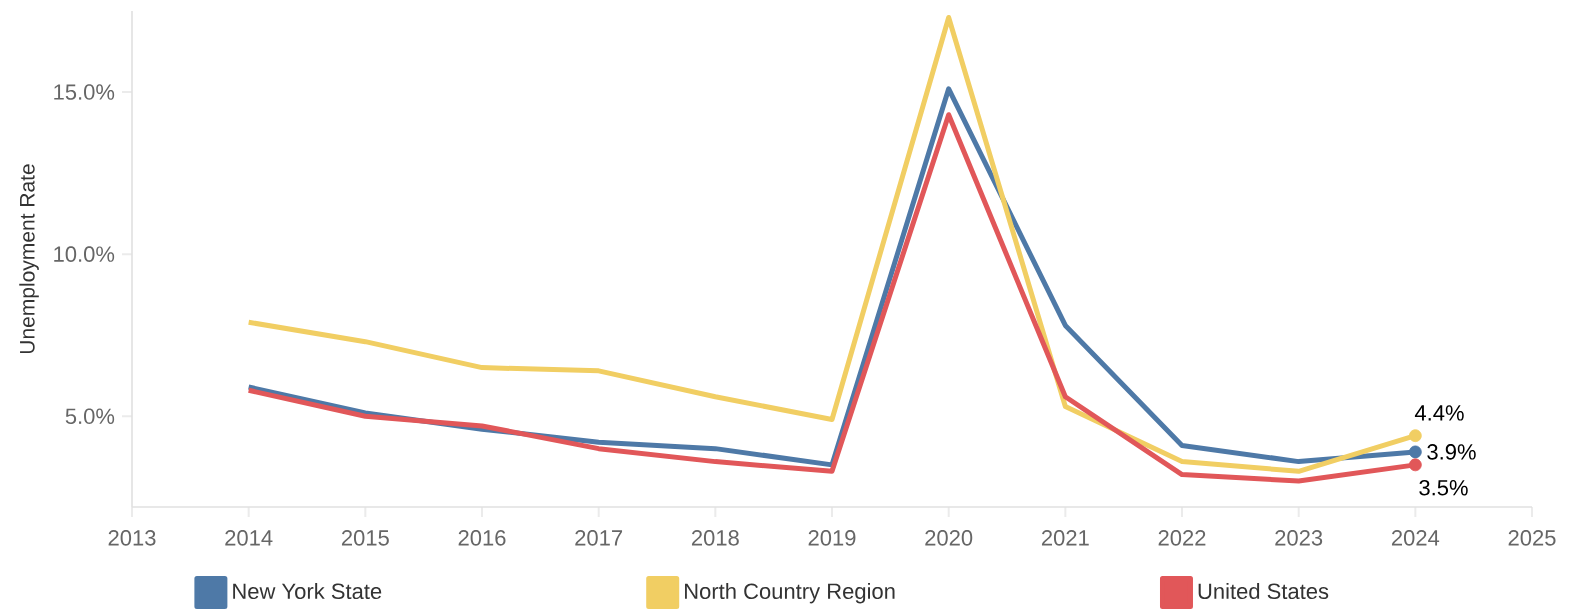  What do you see at coordinates (832, 538) in the screenshot?
I see `x-tick-label: 2019` at bounding box center [832, 538].